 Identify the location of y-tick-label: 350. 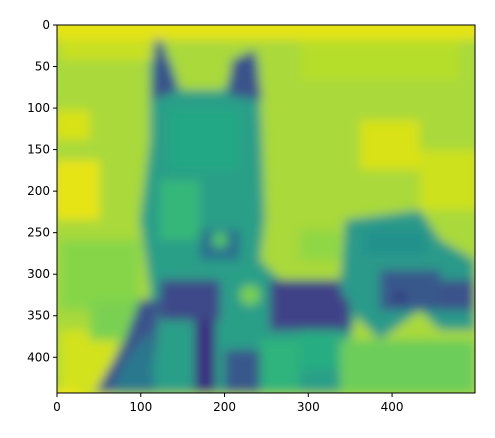
(38, 316).